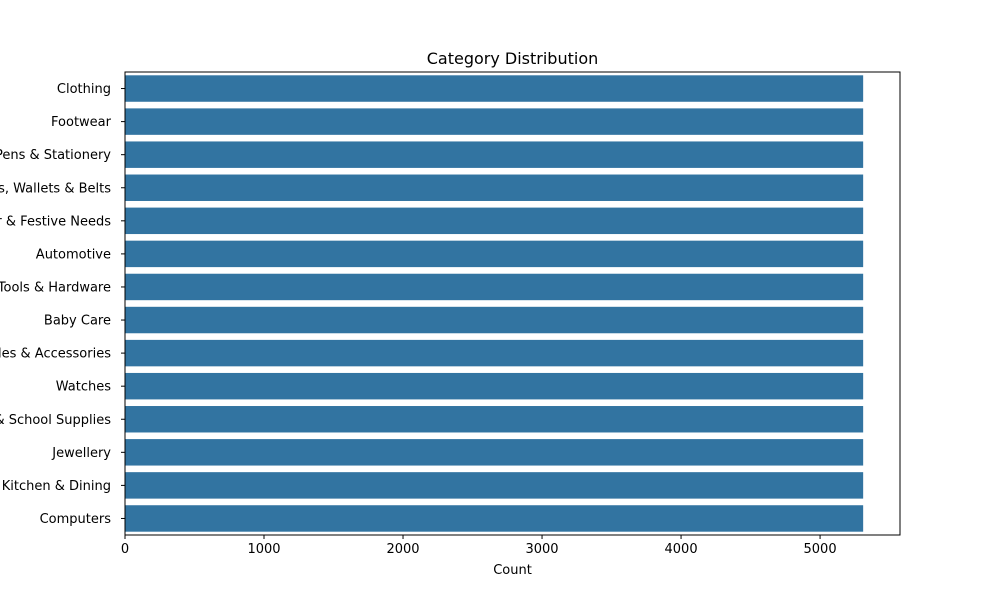 The height and width of the screenshot is (600, 1000). What do you see at coordinates (512, 570) in the screenshot?
I see `x-axis-label: Count` at bounding box center [512, 570].